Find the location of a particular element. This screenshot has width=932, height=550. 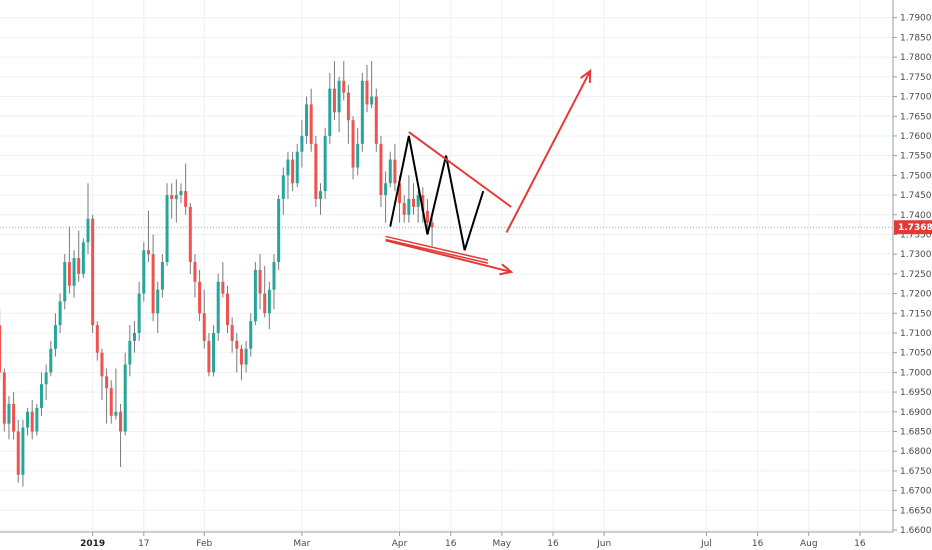

y-tick-label: 1.79000 is located at coordinates (916, 19).